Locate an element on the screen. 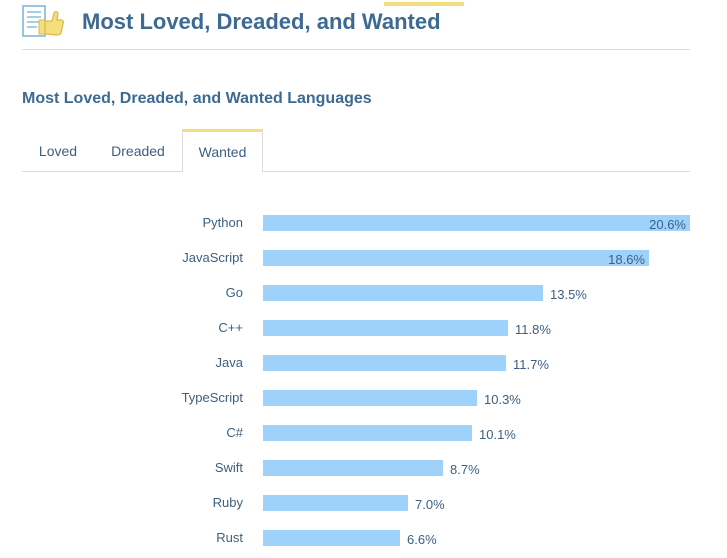  section-header: Most Loved, Dreaded, and Wanted is located at coordinates (356, 25).